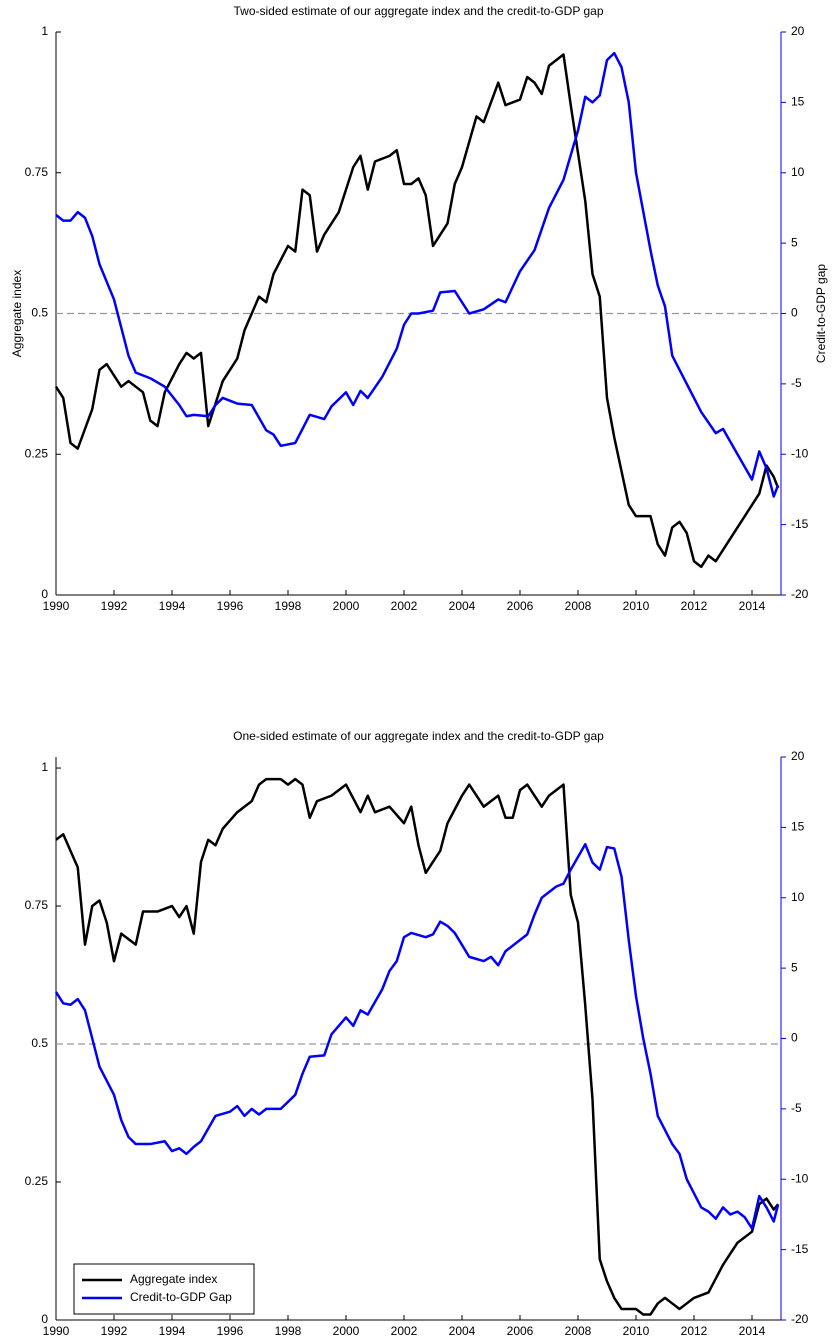 The image size is (833, 1344). What do you see at coordinates (173, 1279) in the screenshot?
I see `legend-label: Aggregate index` at bounding box center [173, 1279].